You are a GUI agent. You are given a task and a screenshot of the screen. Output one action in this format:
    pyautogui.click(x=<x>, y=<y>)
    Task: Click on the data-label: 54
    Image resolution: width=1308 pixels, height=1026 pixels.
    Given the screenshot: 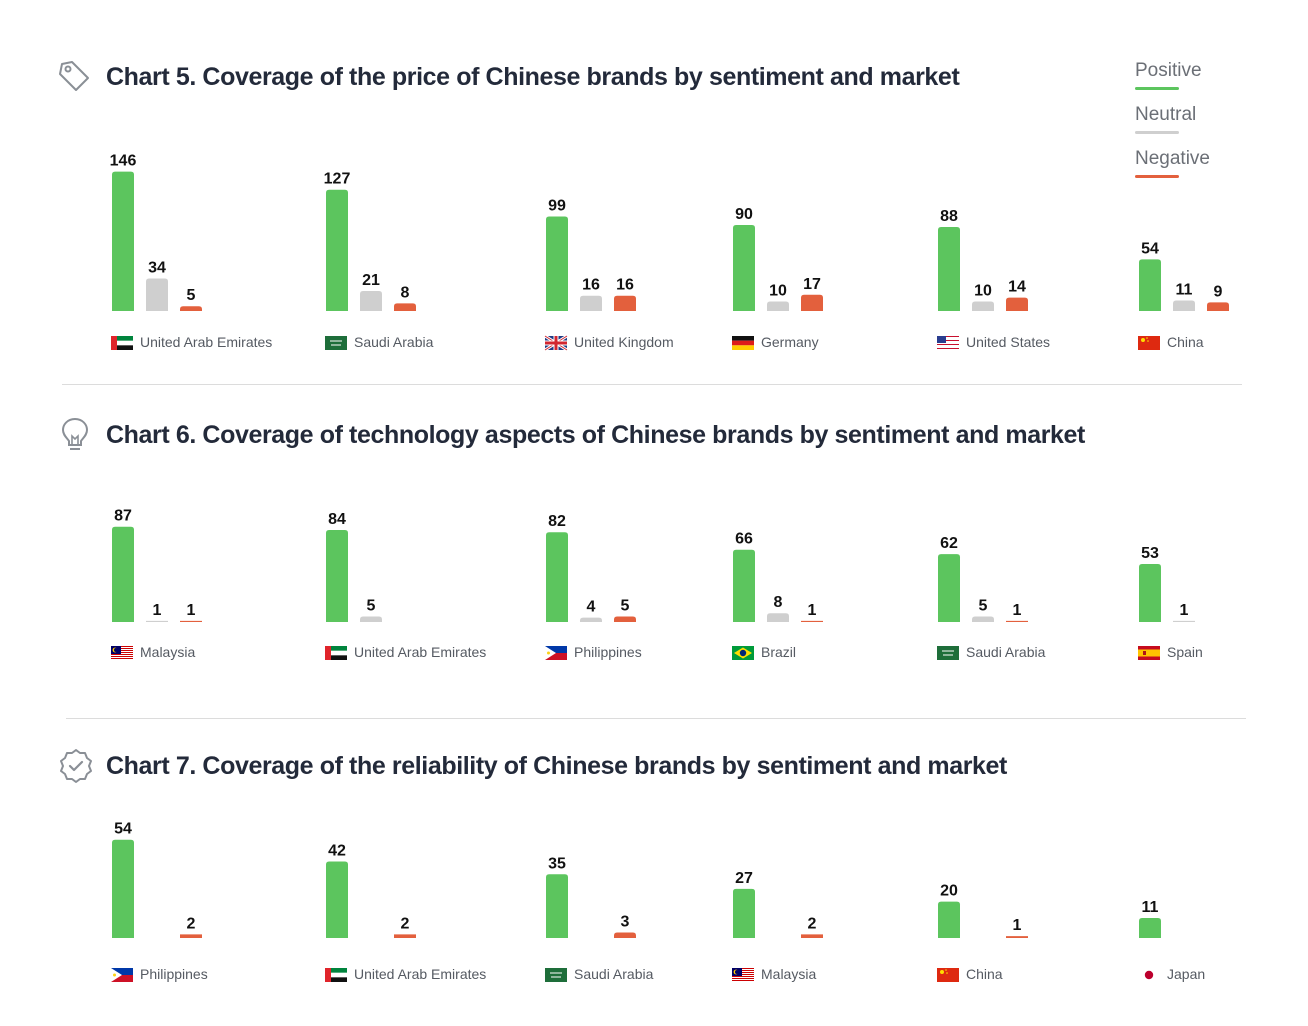 What is the action you would take?
    pyautogui.click(x=123, y=829)
    